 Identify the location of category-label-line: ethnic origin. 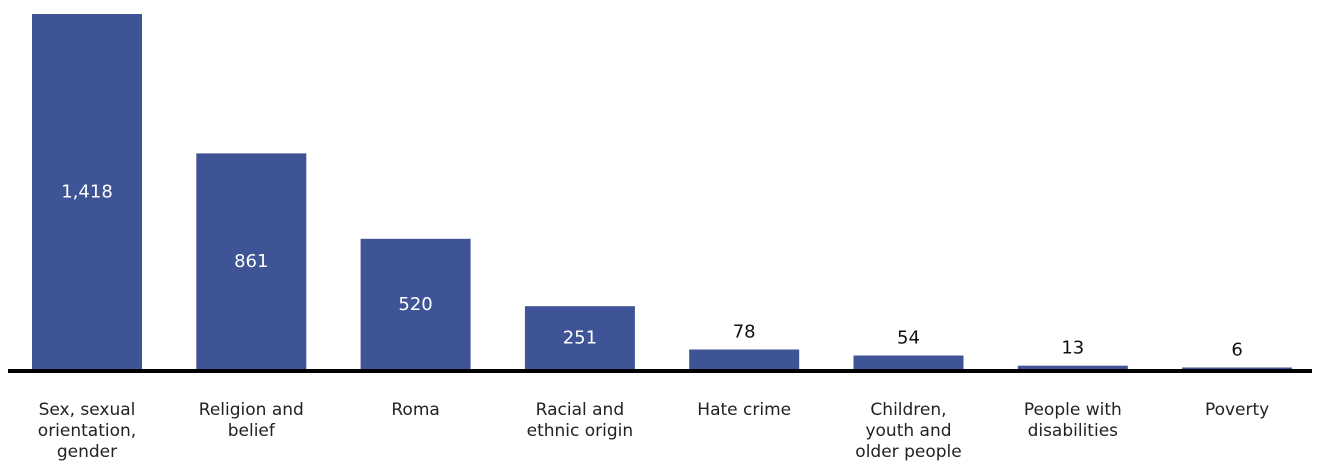
(580, 431).